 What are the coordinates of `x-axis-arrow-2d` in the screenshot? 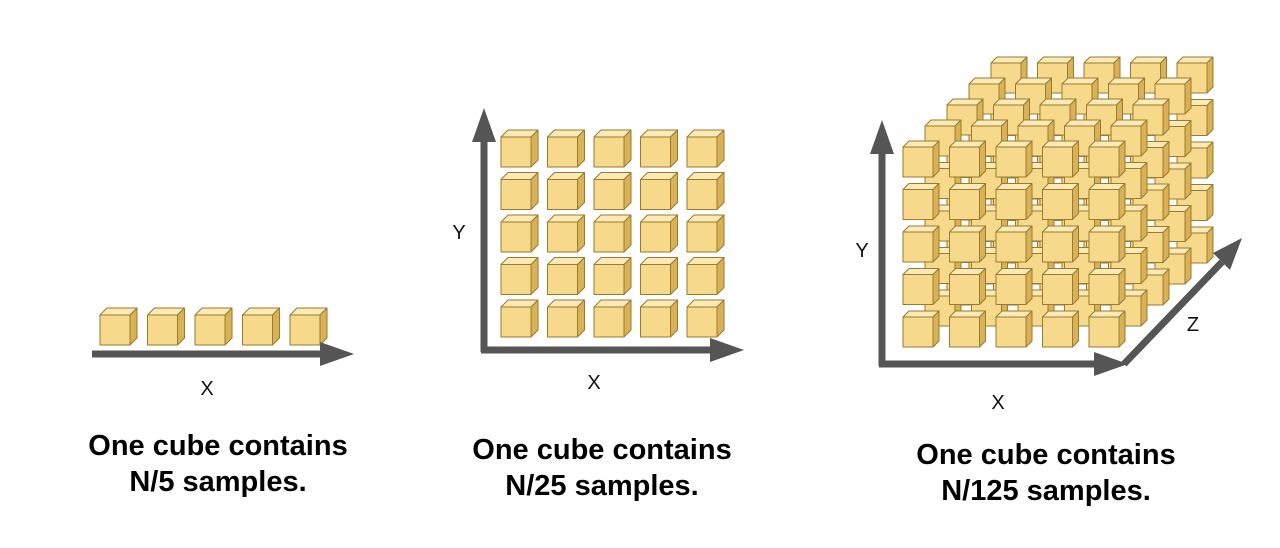 It's located at (612, 350).